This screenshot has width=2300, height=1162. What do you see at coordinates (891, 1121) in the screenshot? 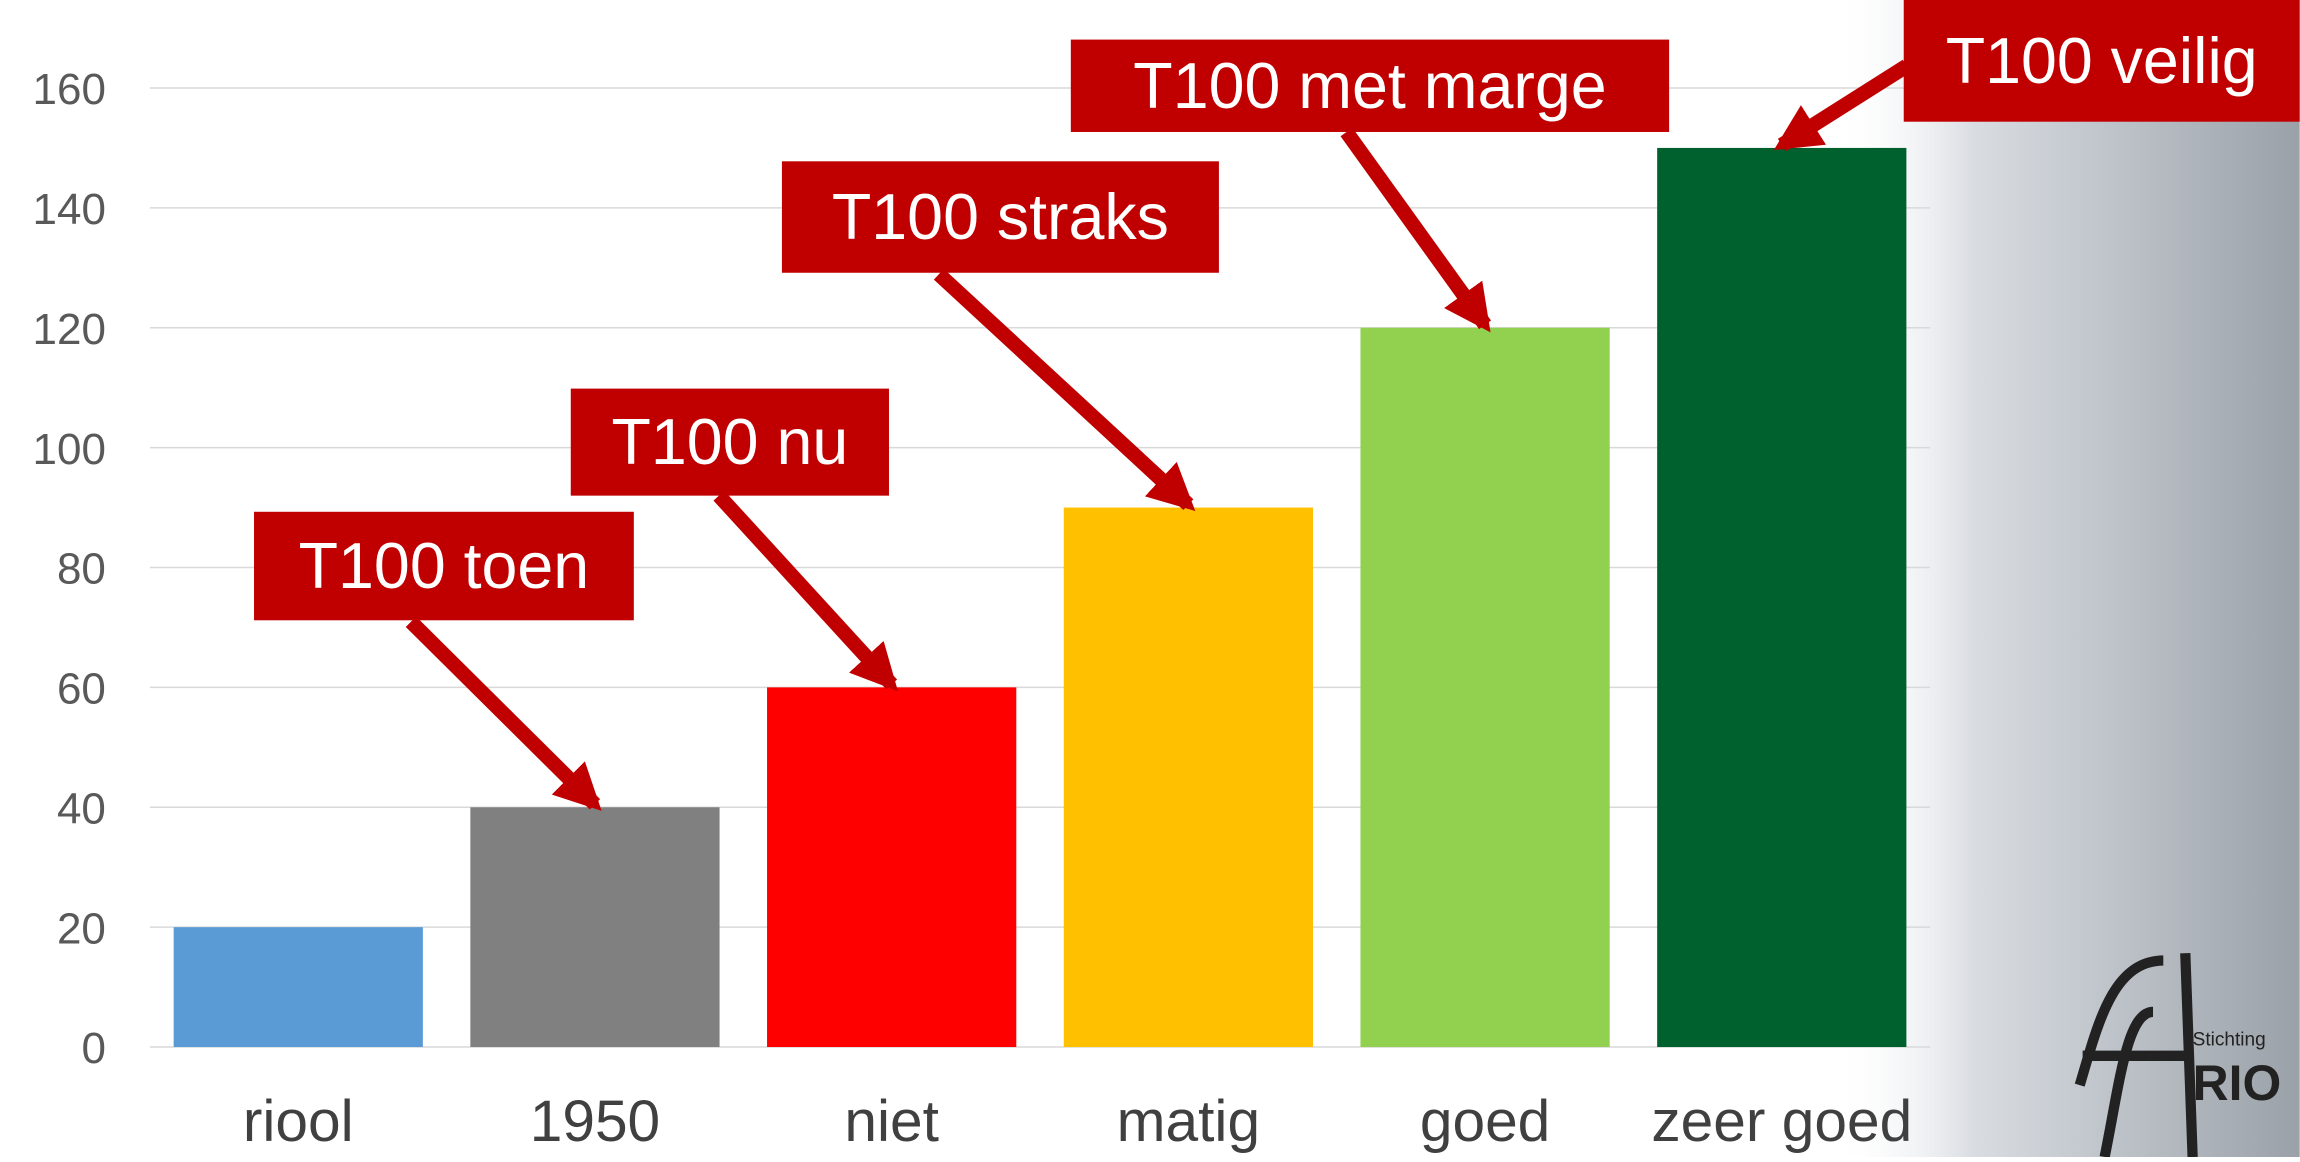
I see `x-tick-label: niet` at bounding box center [891, 1121].